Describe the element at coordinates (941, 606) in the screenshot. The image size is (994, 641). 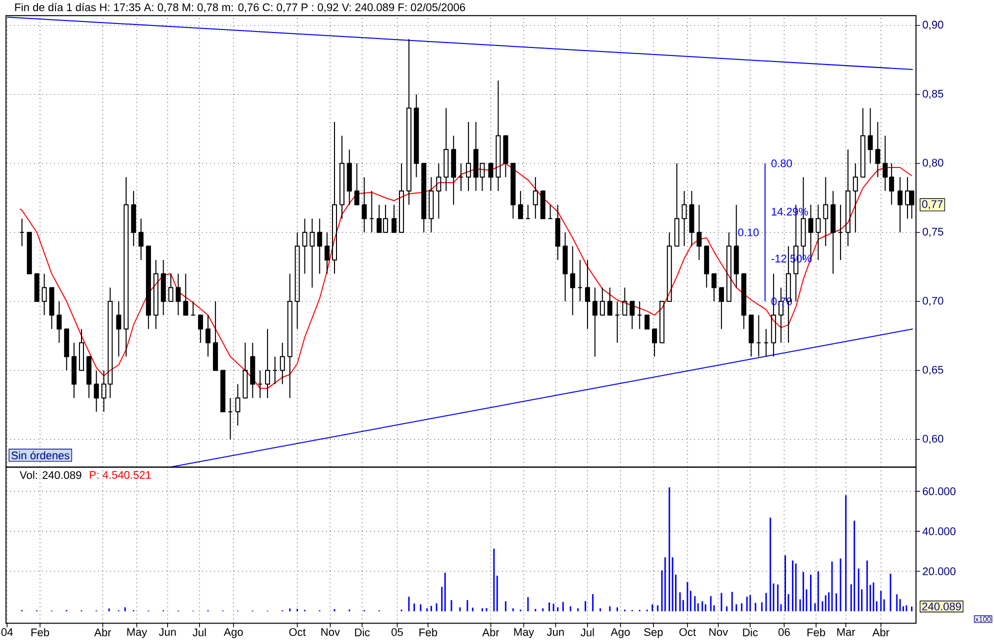
I see `annotation: 240.089` at that location.